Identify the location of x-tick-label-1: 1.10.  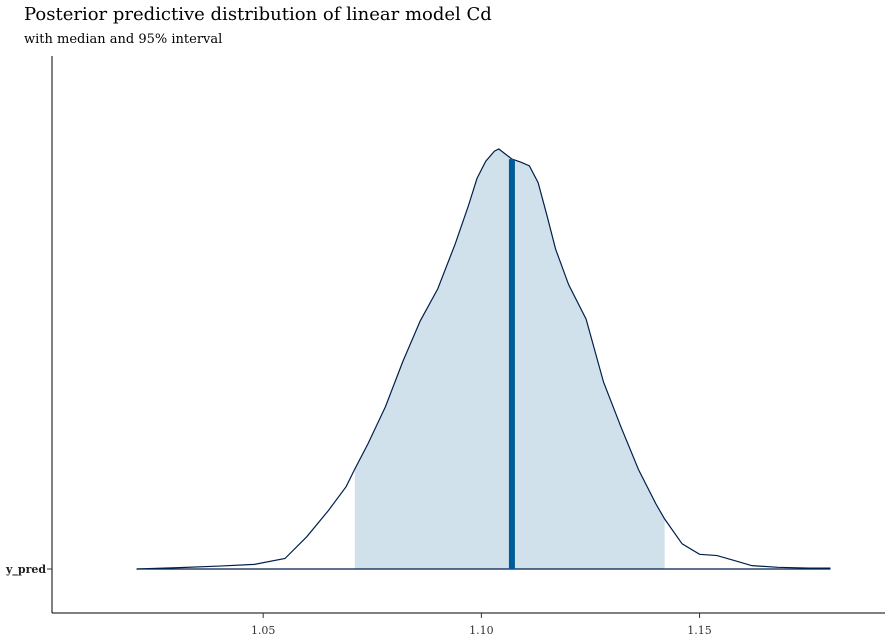
(481, 630).